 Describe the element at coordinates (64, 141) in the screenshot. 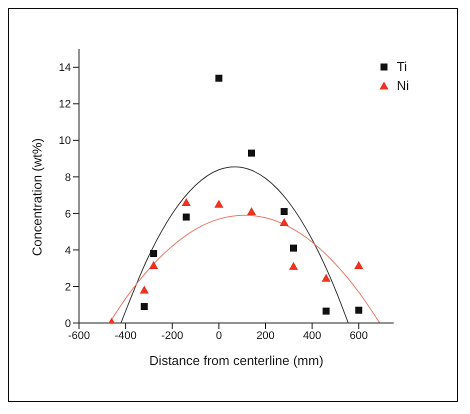

I see `y-tick-label: 10` at that location.